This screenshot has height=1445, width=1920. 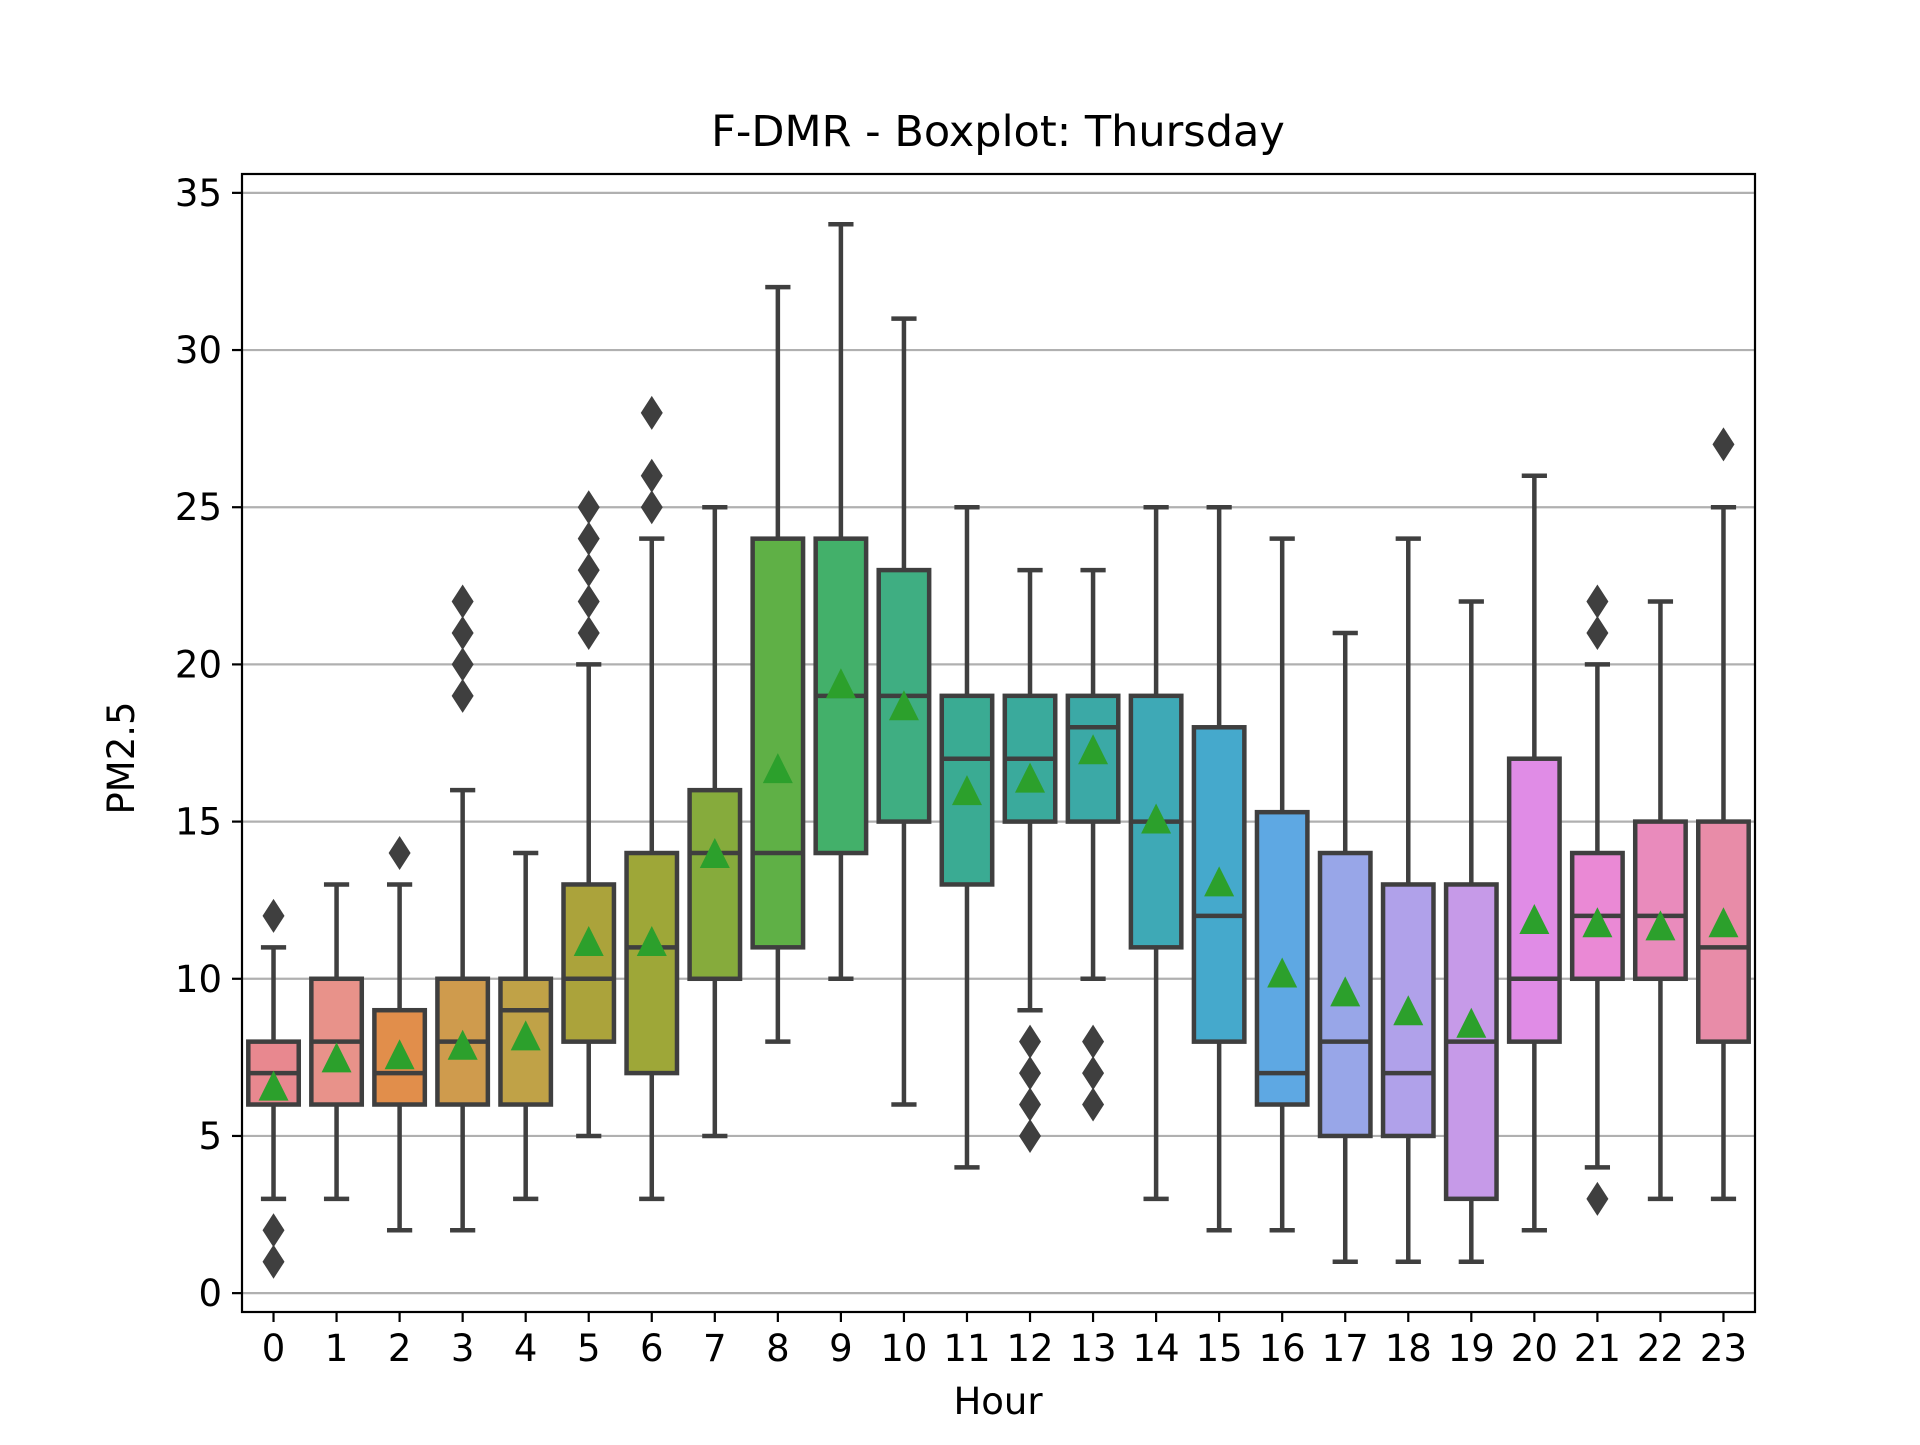 What do you see at coordinates (841, 1348) in the screenshot?
I see `x-tick-label: 9` at bounding box center [841, 1348].